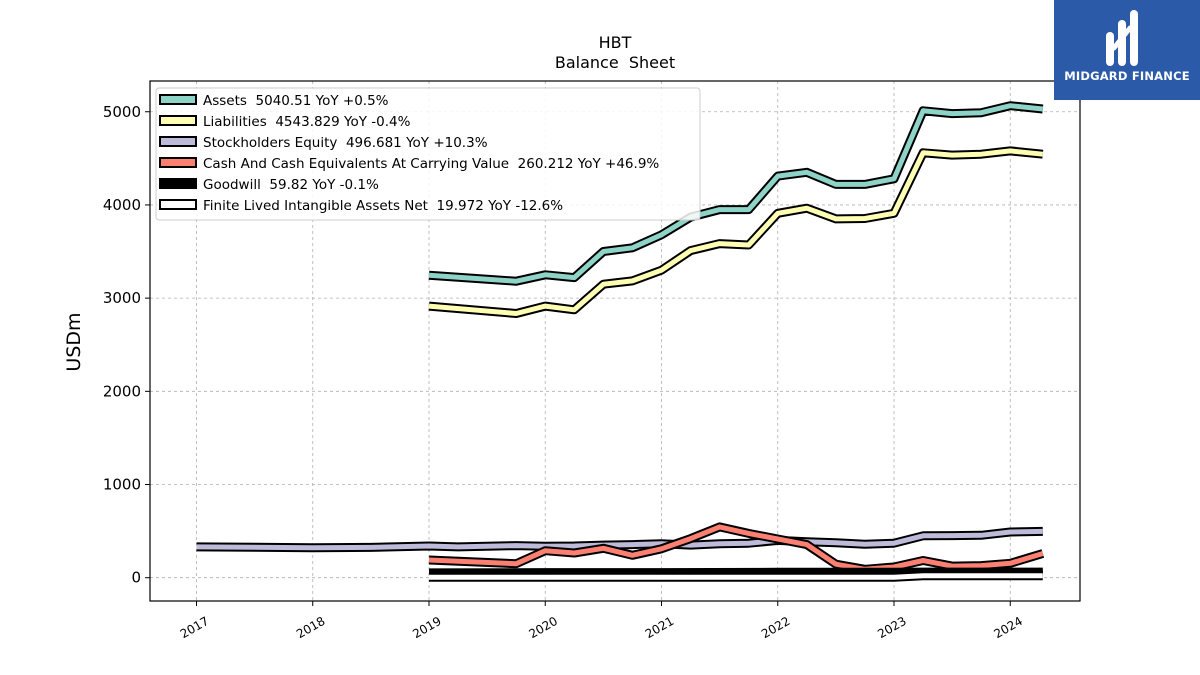 The height and width of the screenshot is (675, 1200). Describe the element at coordinates (122, 112) in the screenshot. I see `y-tick-label: 5000` at that location.